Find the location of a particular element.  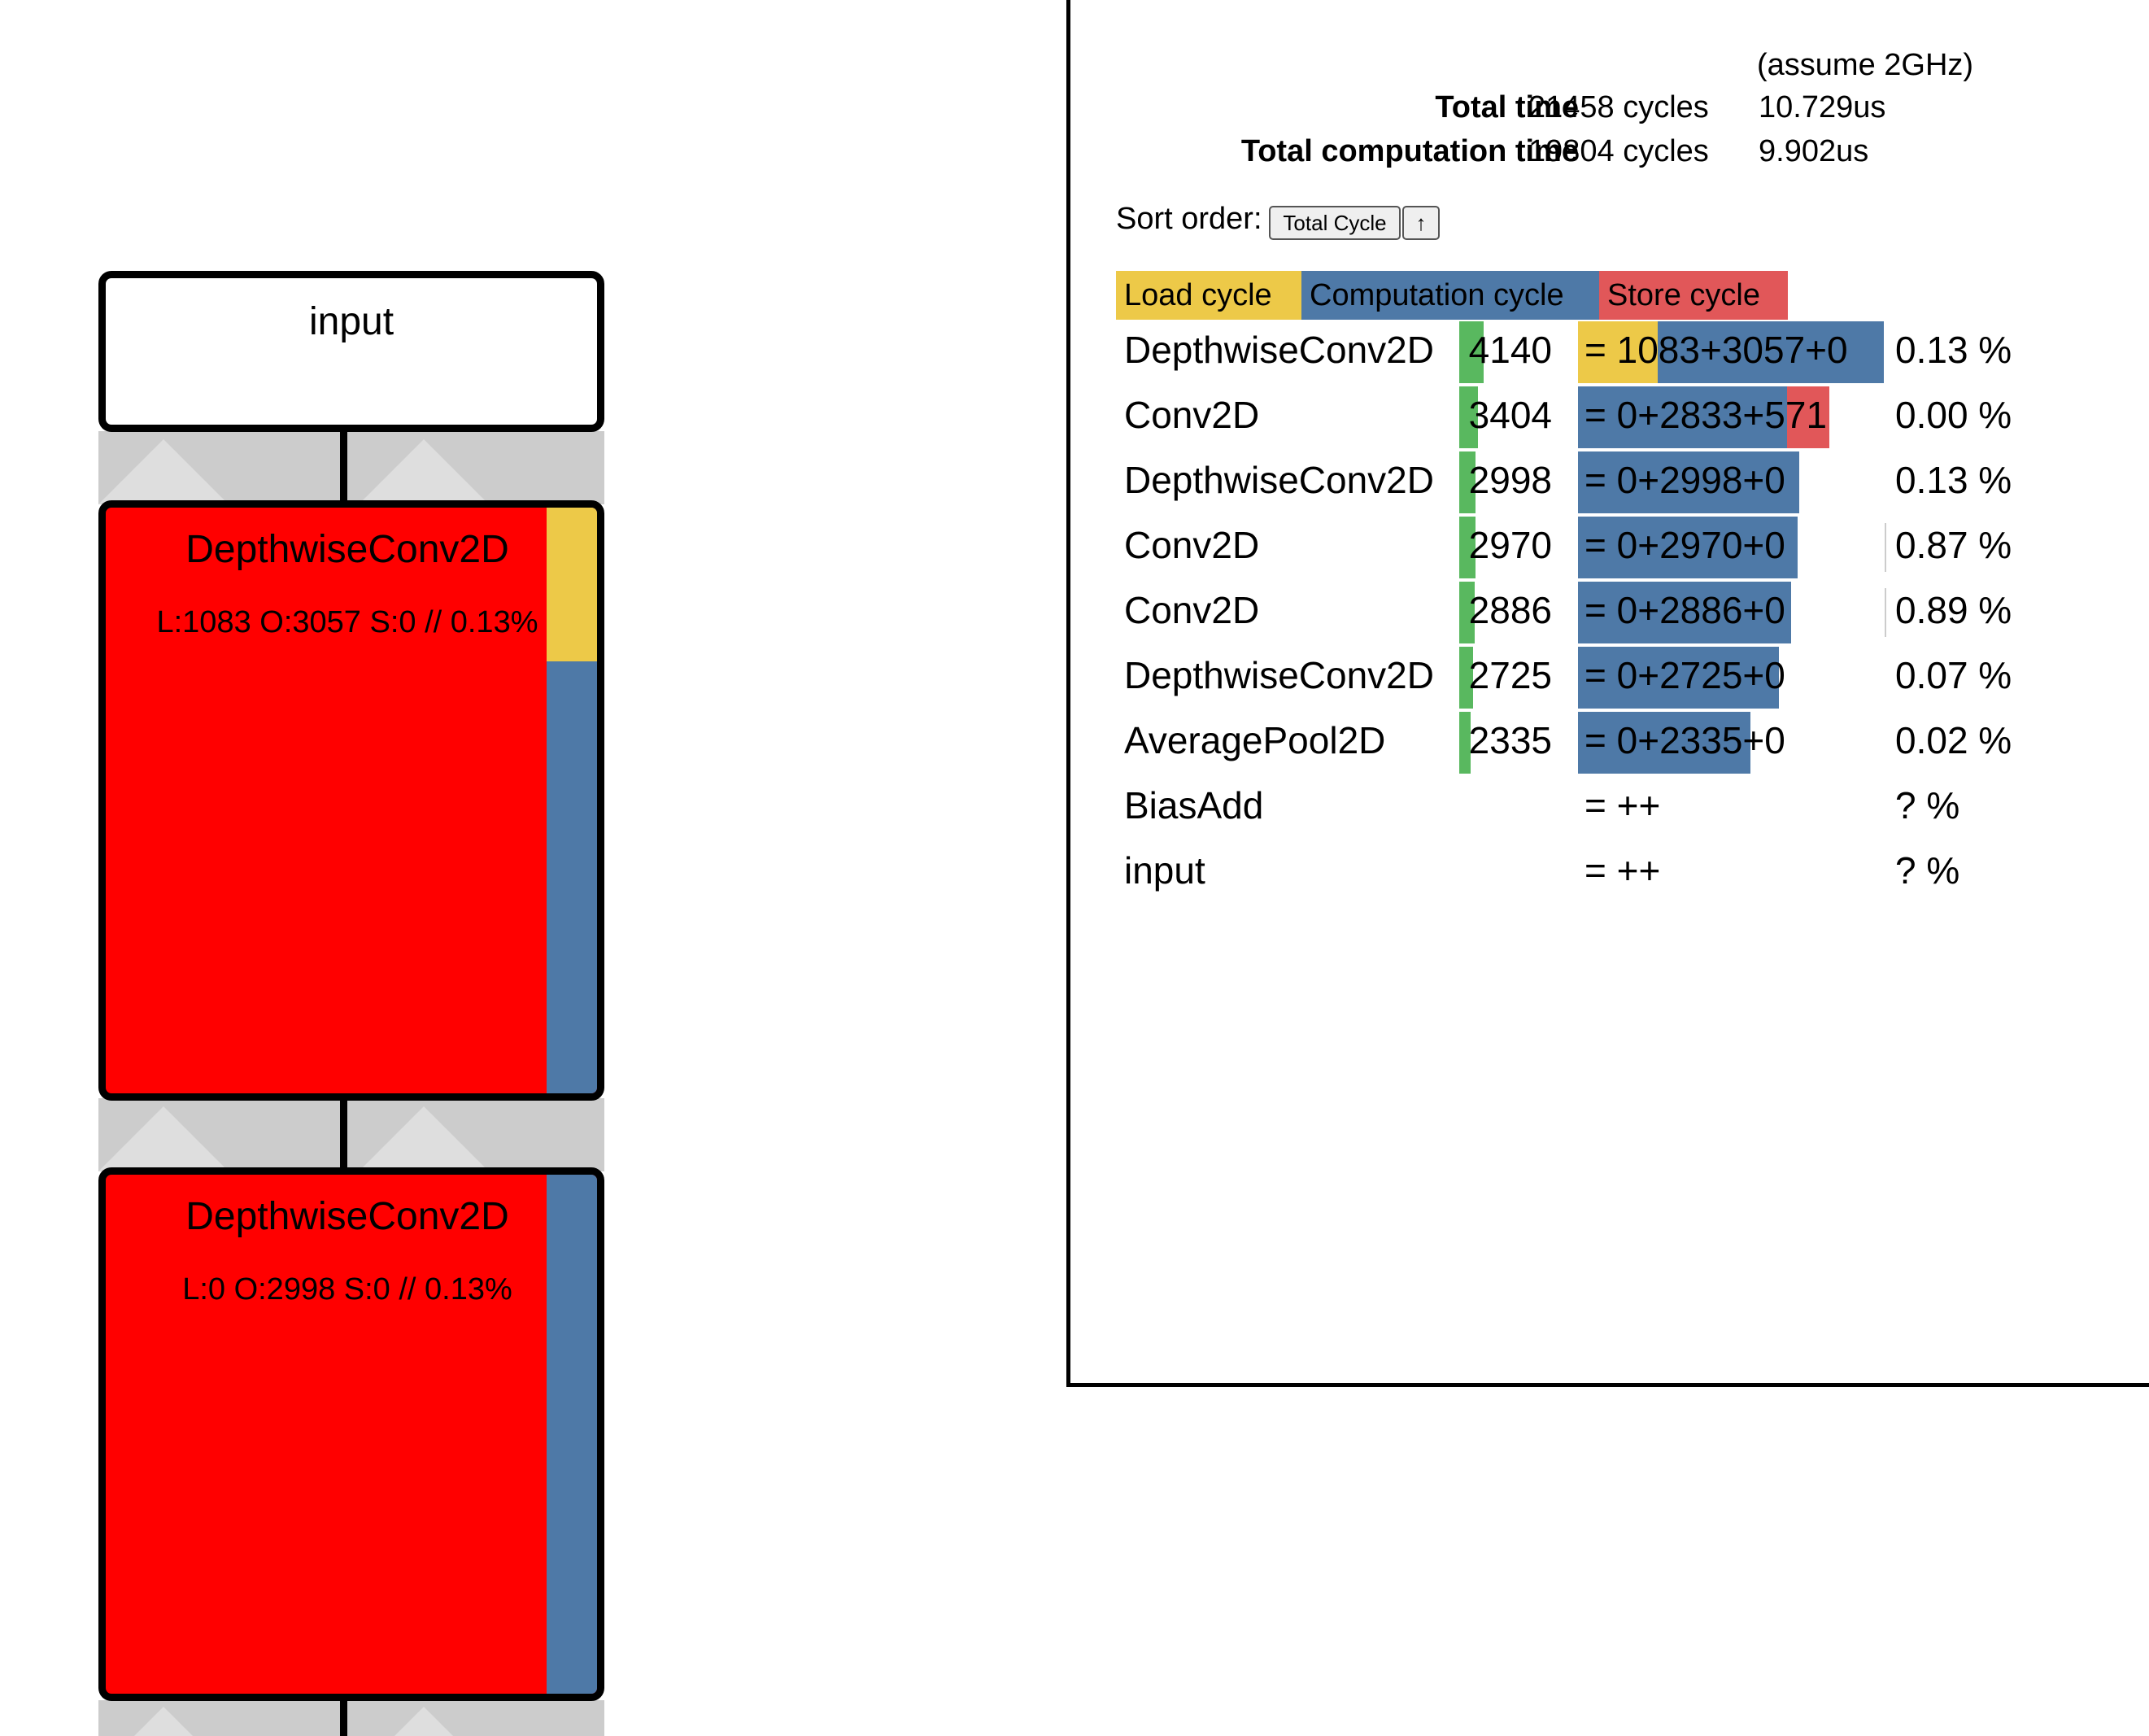

layer-percent: 0.07 % is located at coordinates (1953, 675).